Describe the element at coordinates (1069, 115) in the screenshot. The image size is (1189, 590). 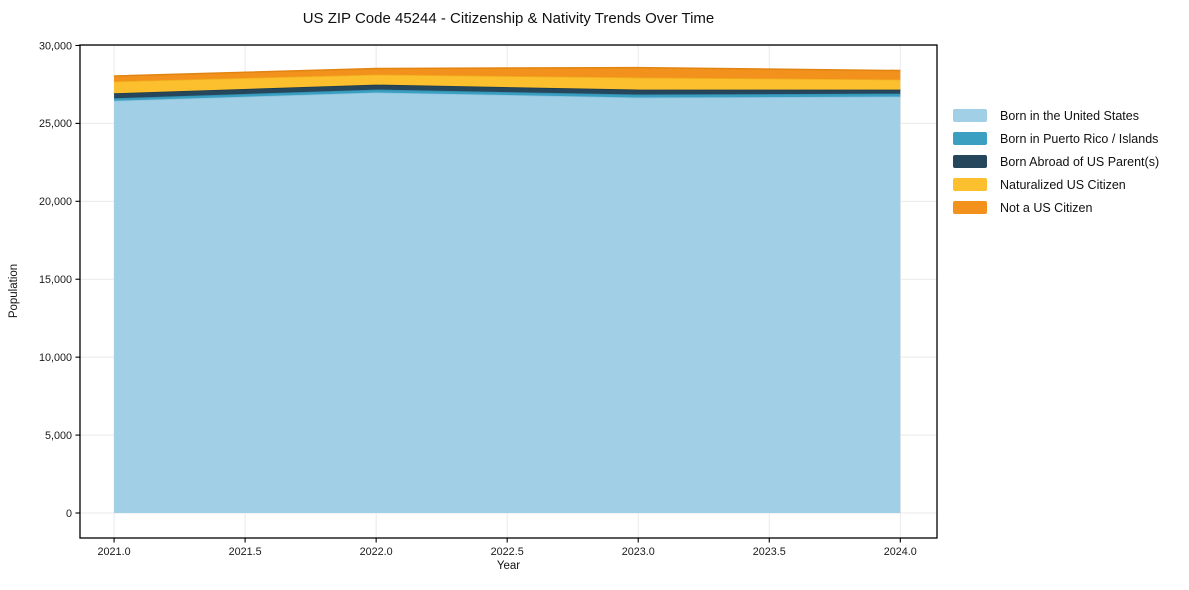
I see `legend-item-label: Born in the United States` at that location.